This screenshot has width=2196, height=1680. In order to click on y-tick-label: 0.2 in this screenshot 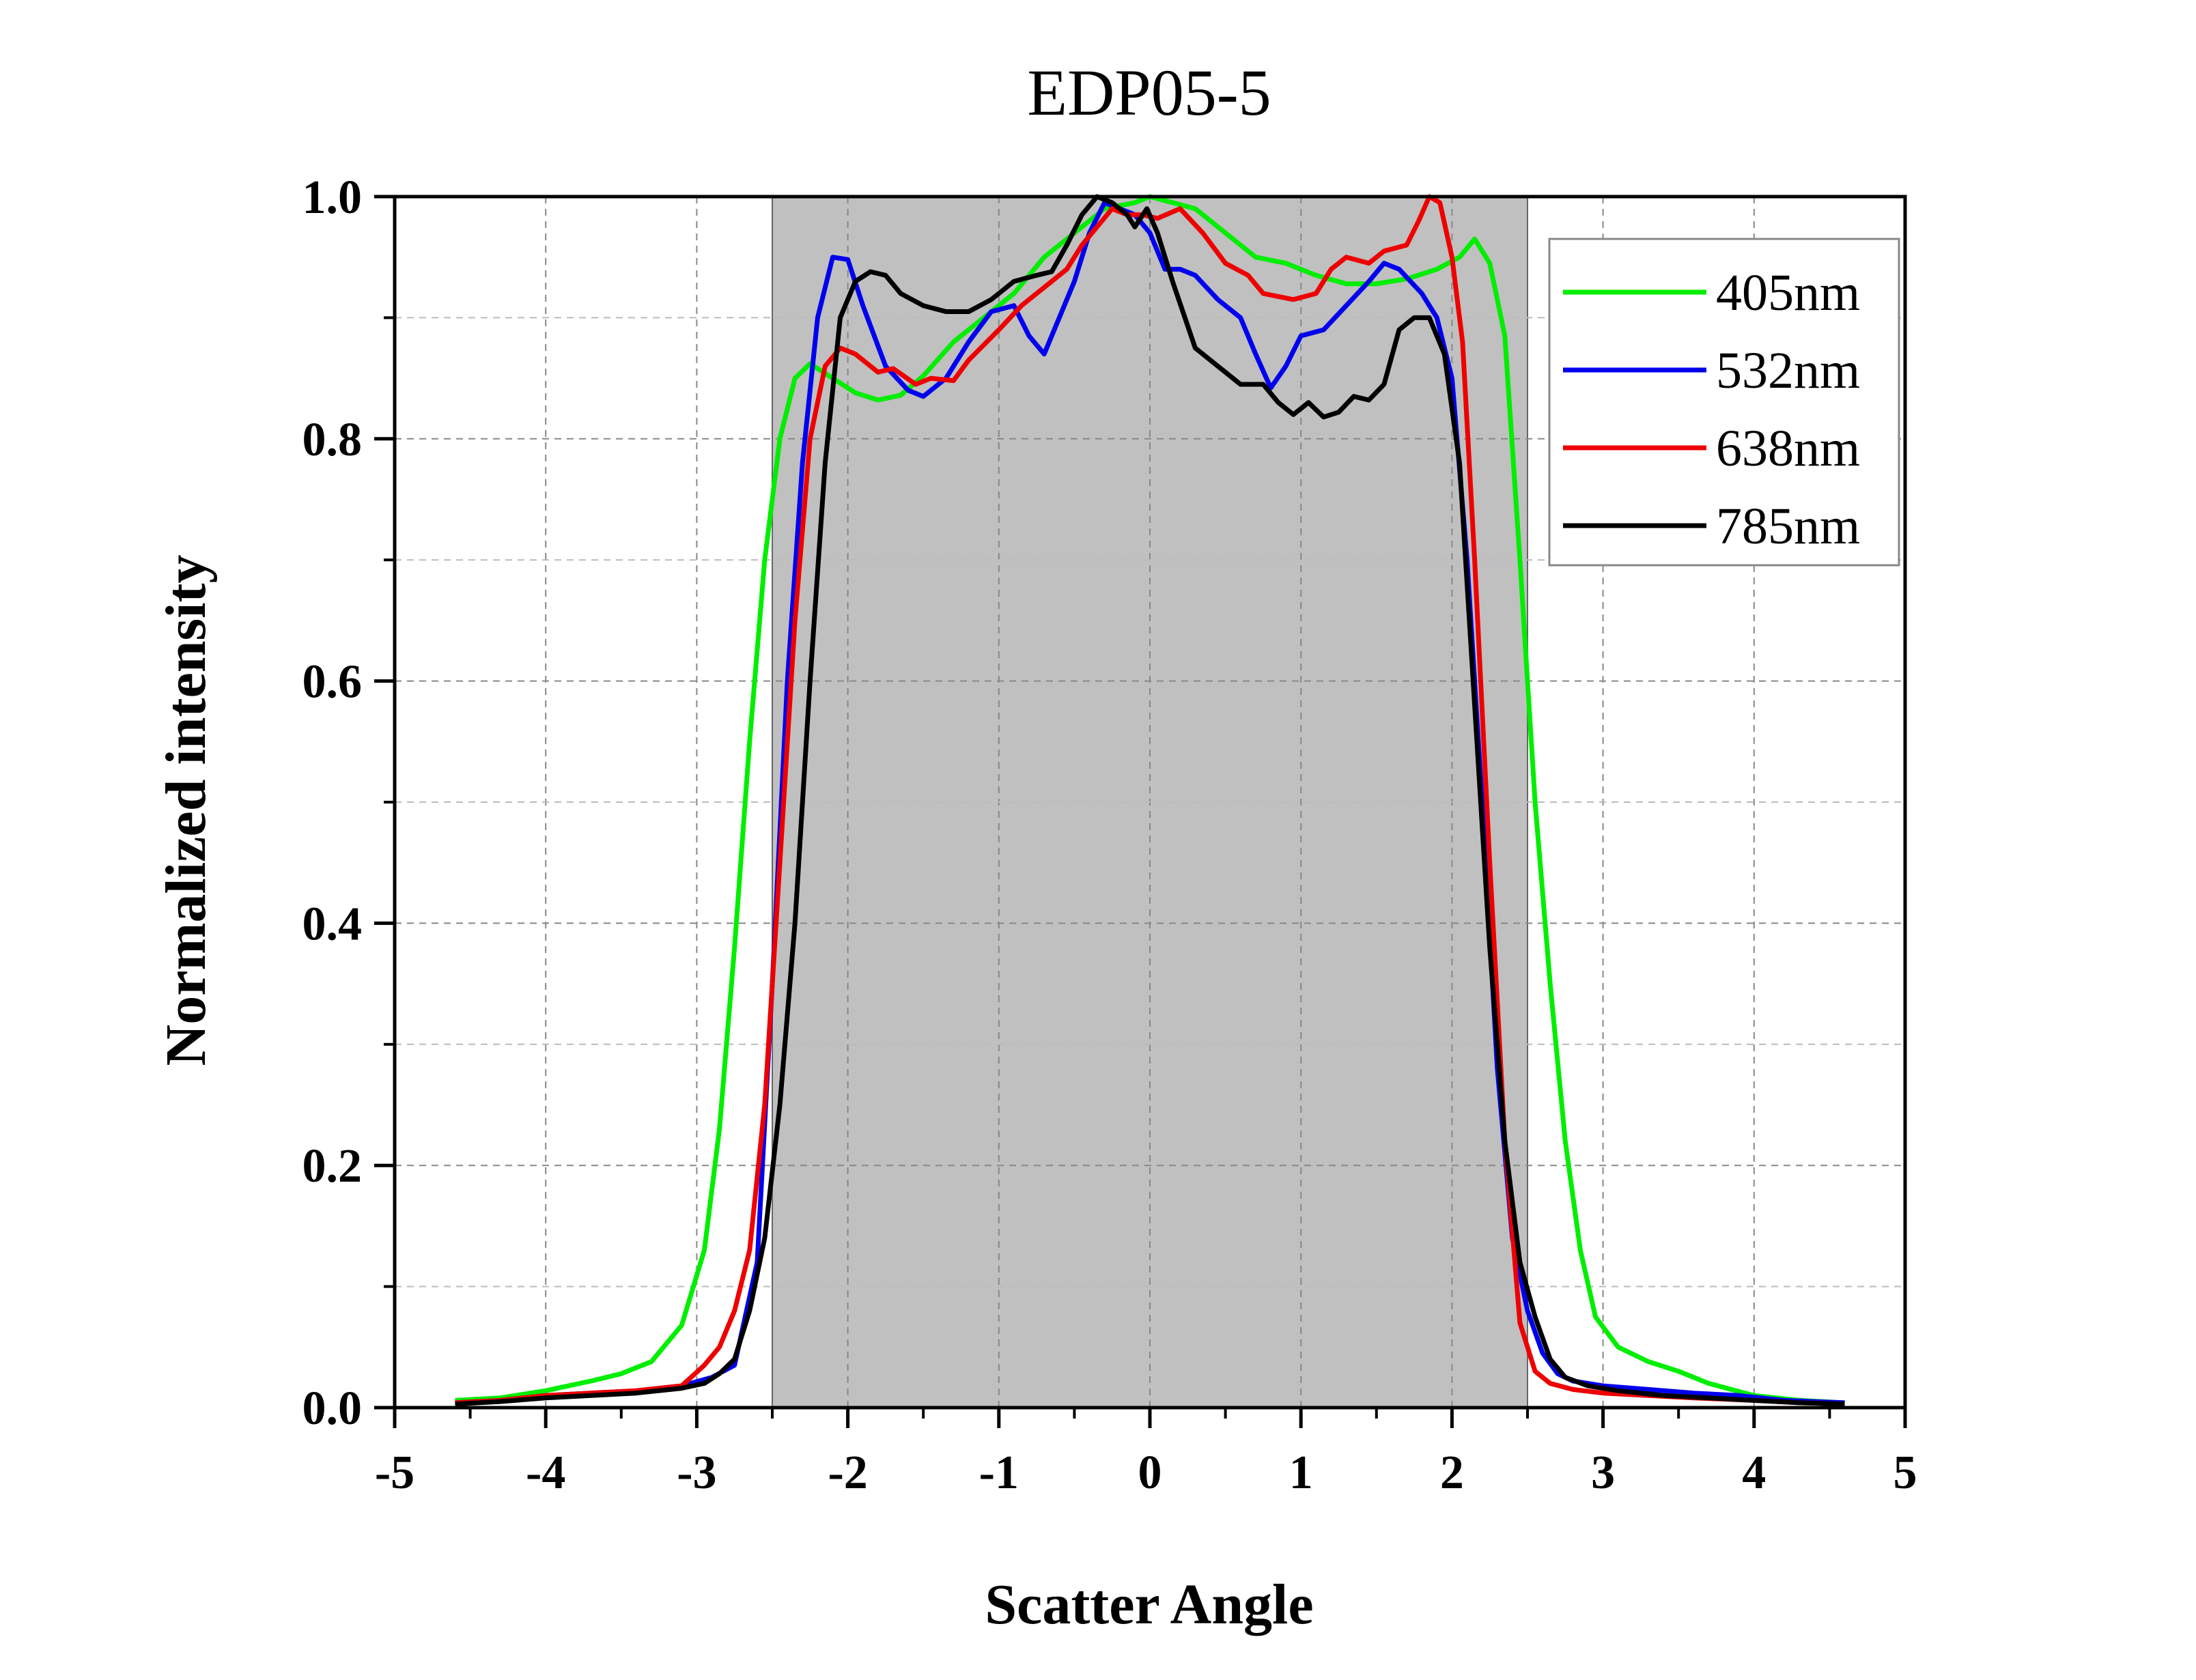, I will do `click(333, 1166)`.